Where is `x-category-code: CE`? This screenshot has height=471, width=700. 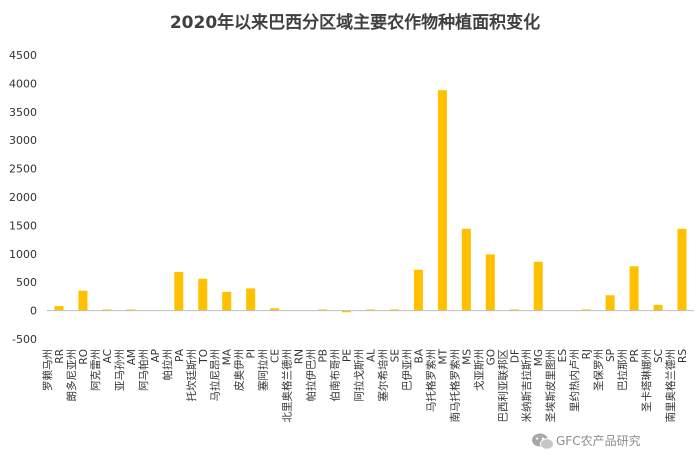 x-category-code: CE is located at coordinates (276, 356).